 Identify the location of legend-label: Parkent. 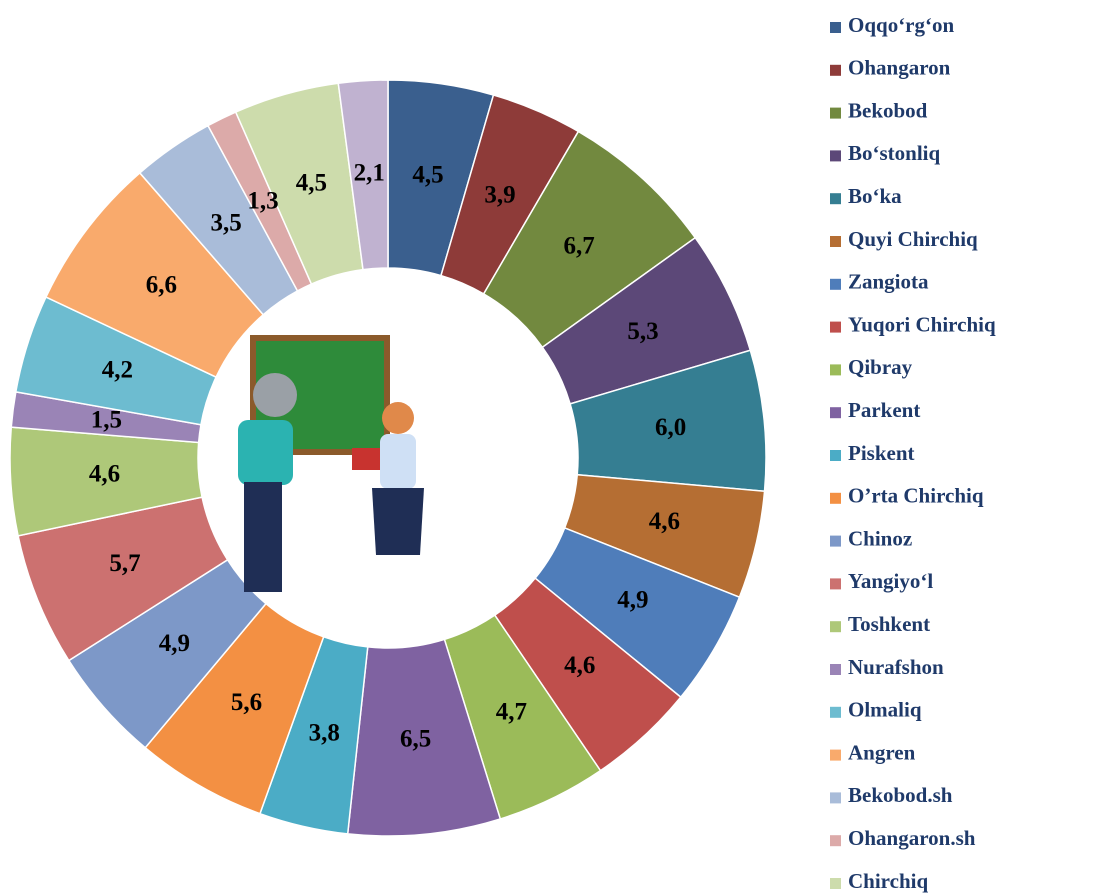
(884, 410).